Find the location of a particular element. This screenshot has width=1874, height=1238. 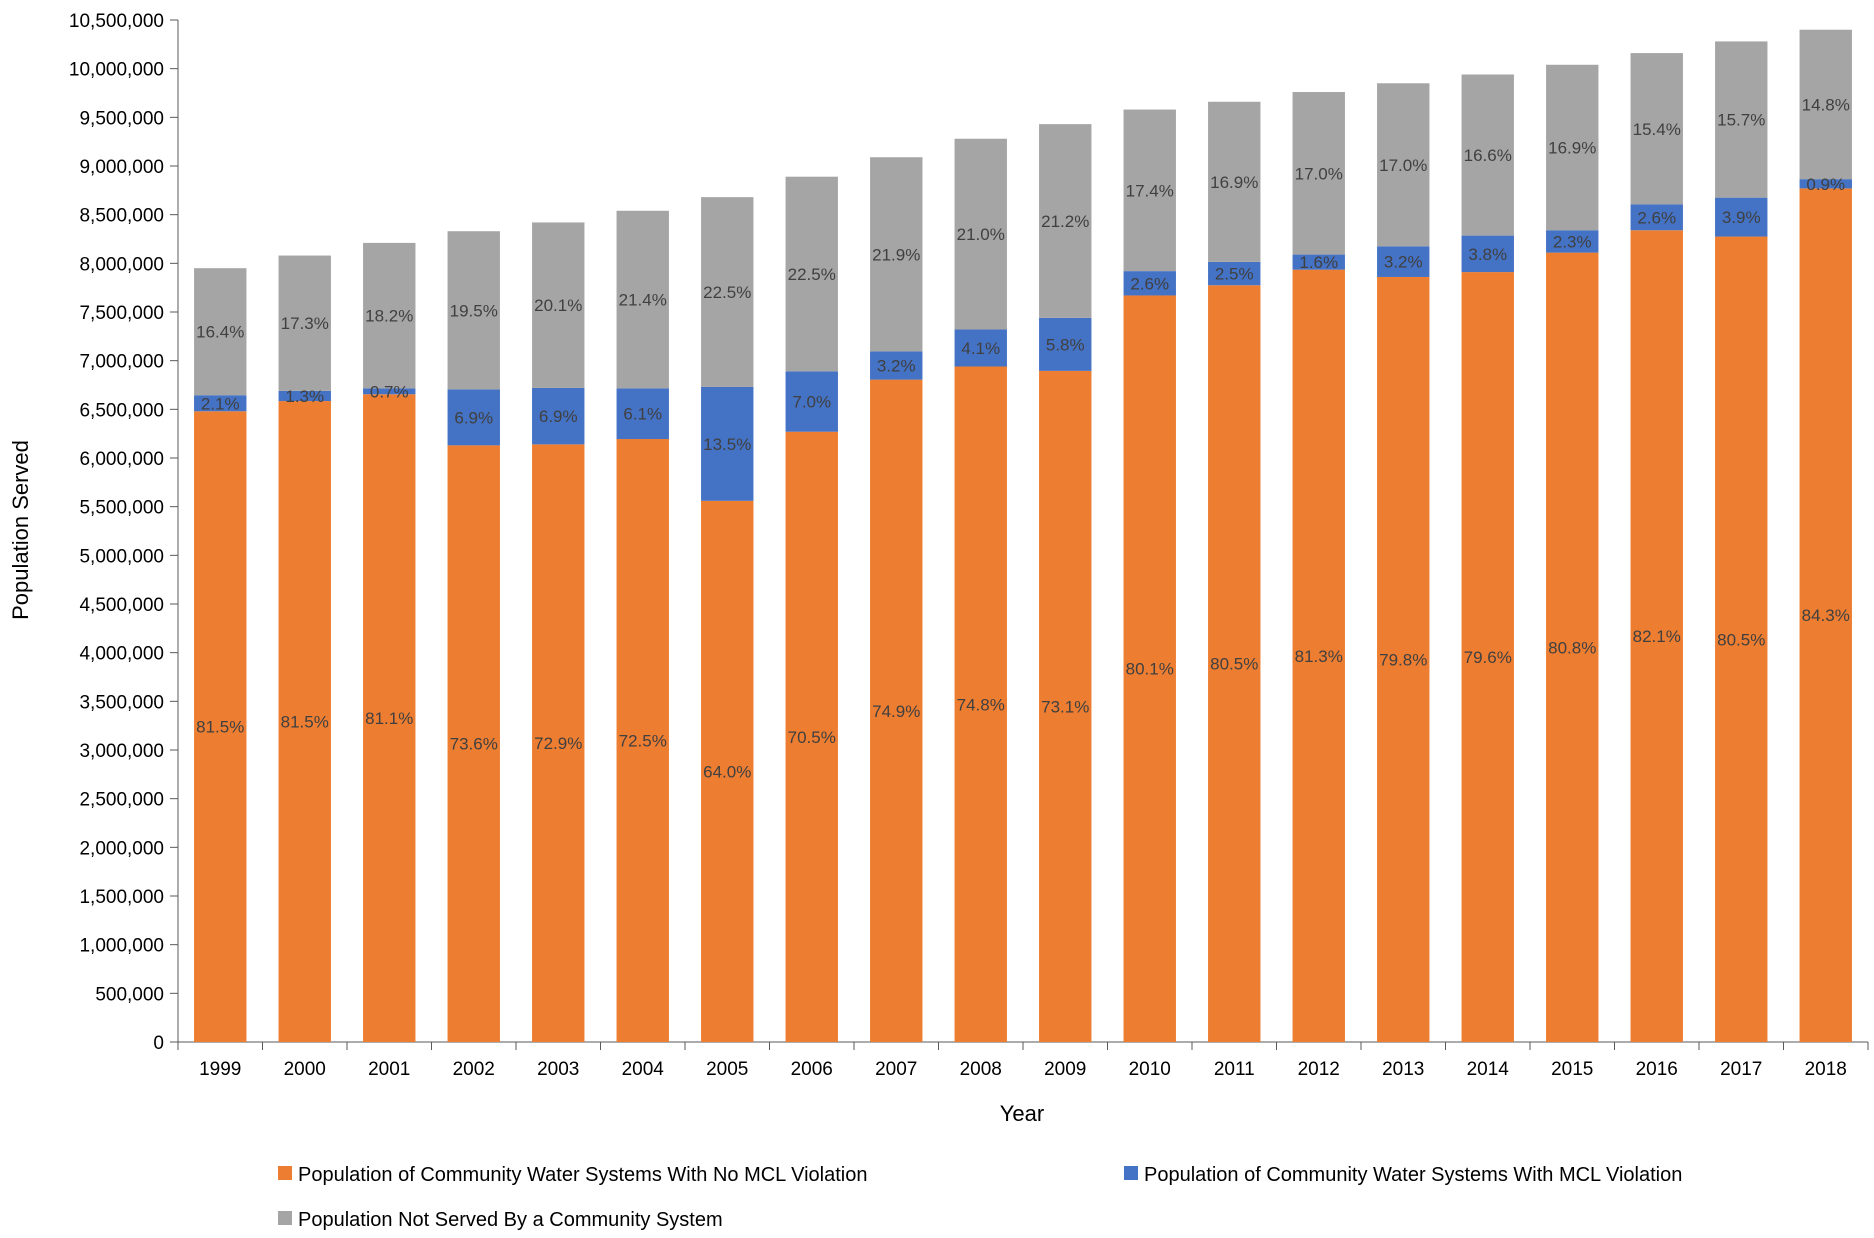

y-tick-label: 1,500,000 is located at coordinates (121, 897).